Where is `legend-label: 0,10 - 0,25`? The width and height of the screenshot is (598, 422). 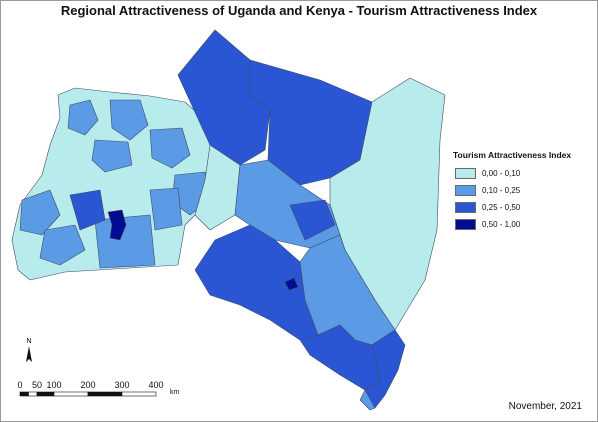 legend-label: 0,10 - 0,25 is located at coordinates (501, 190).